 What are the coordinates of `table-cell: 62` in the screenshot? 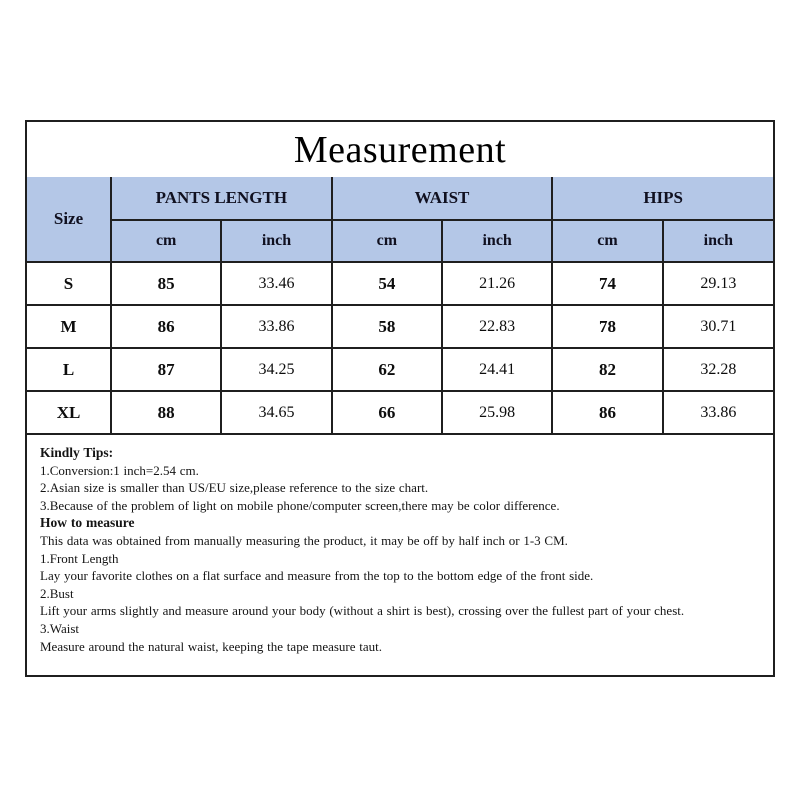 It's located at (386, 369).